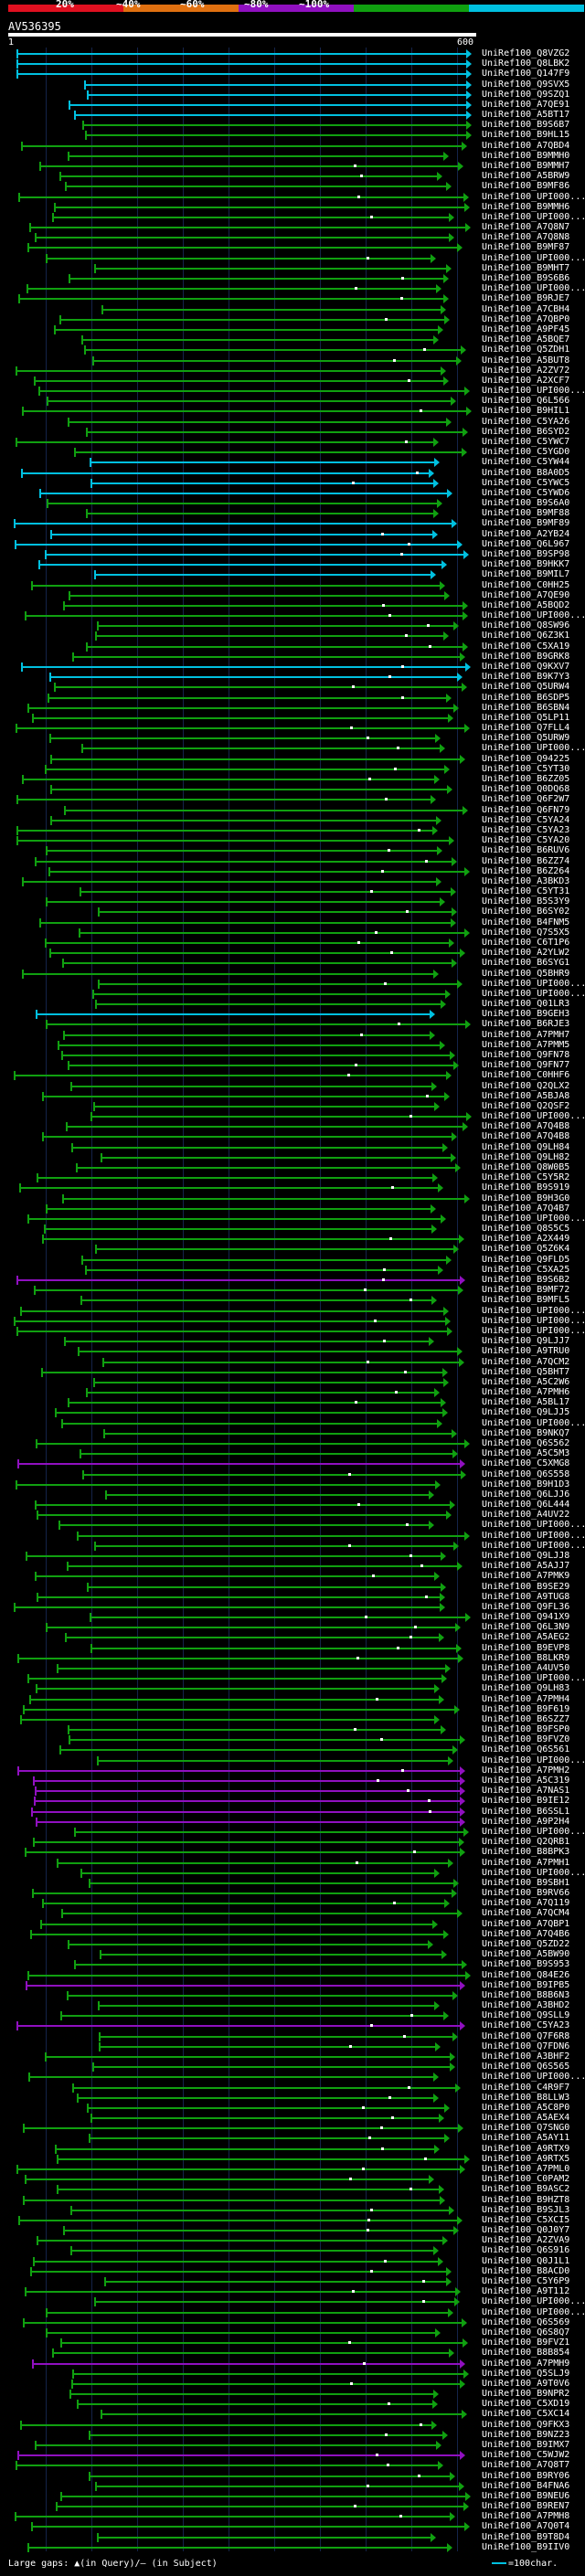 The height and width of the screenshot is (2576, 585). Describe the element at coordinates (526, 431) in the screenshot. I see `hit-label: UniRef100_B6SYD2` at that location.